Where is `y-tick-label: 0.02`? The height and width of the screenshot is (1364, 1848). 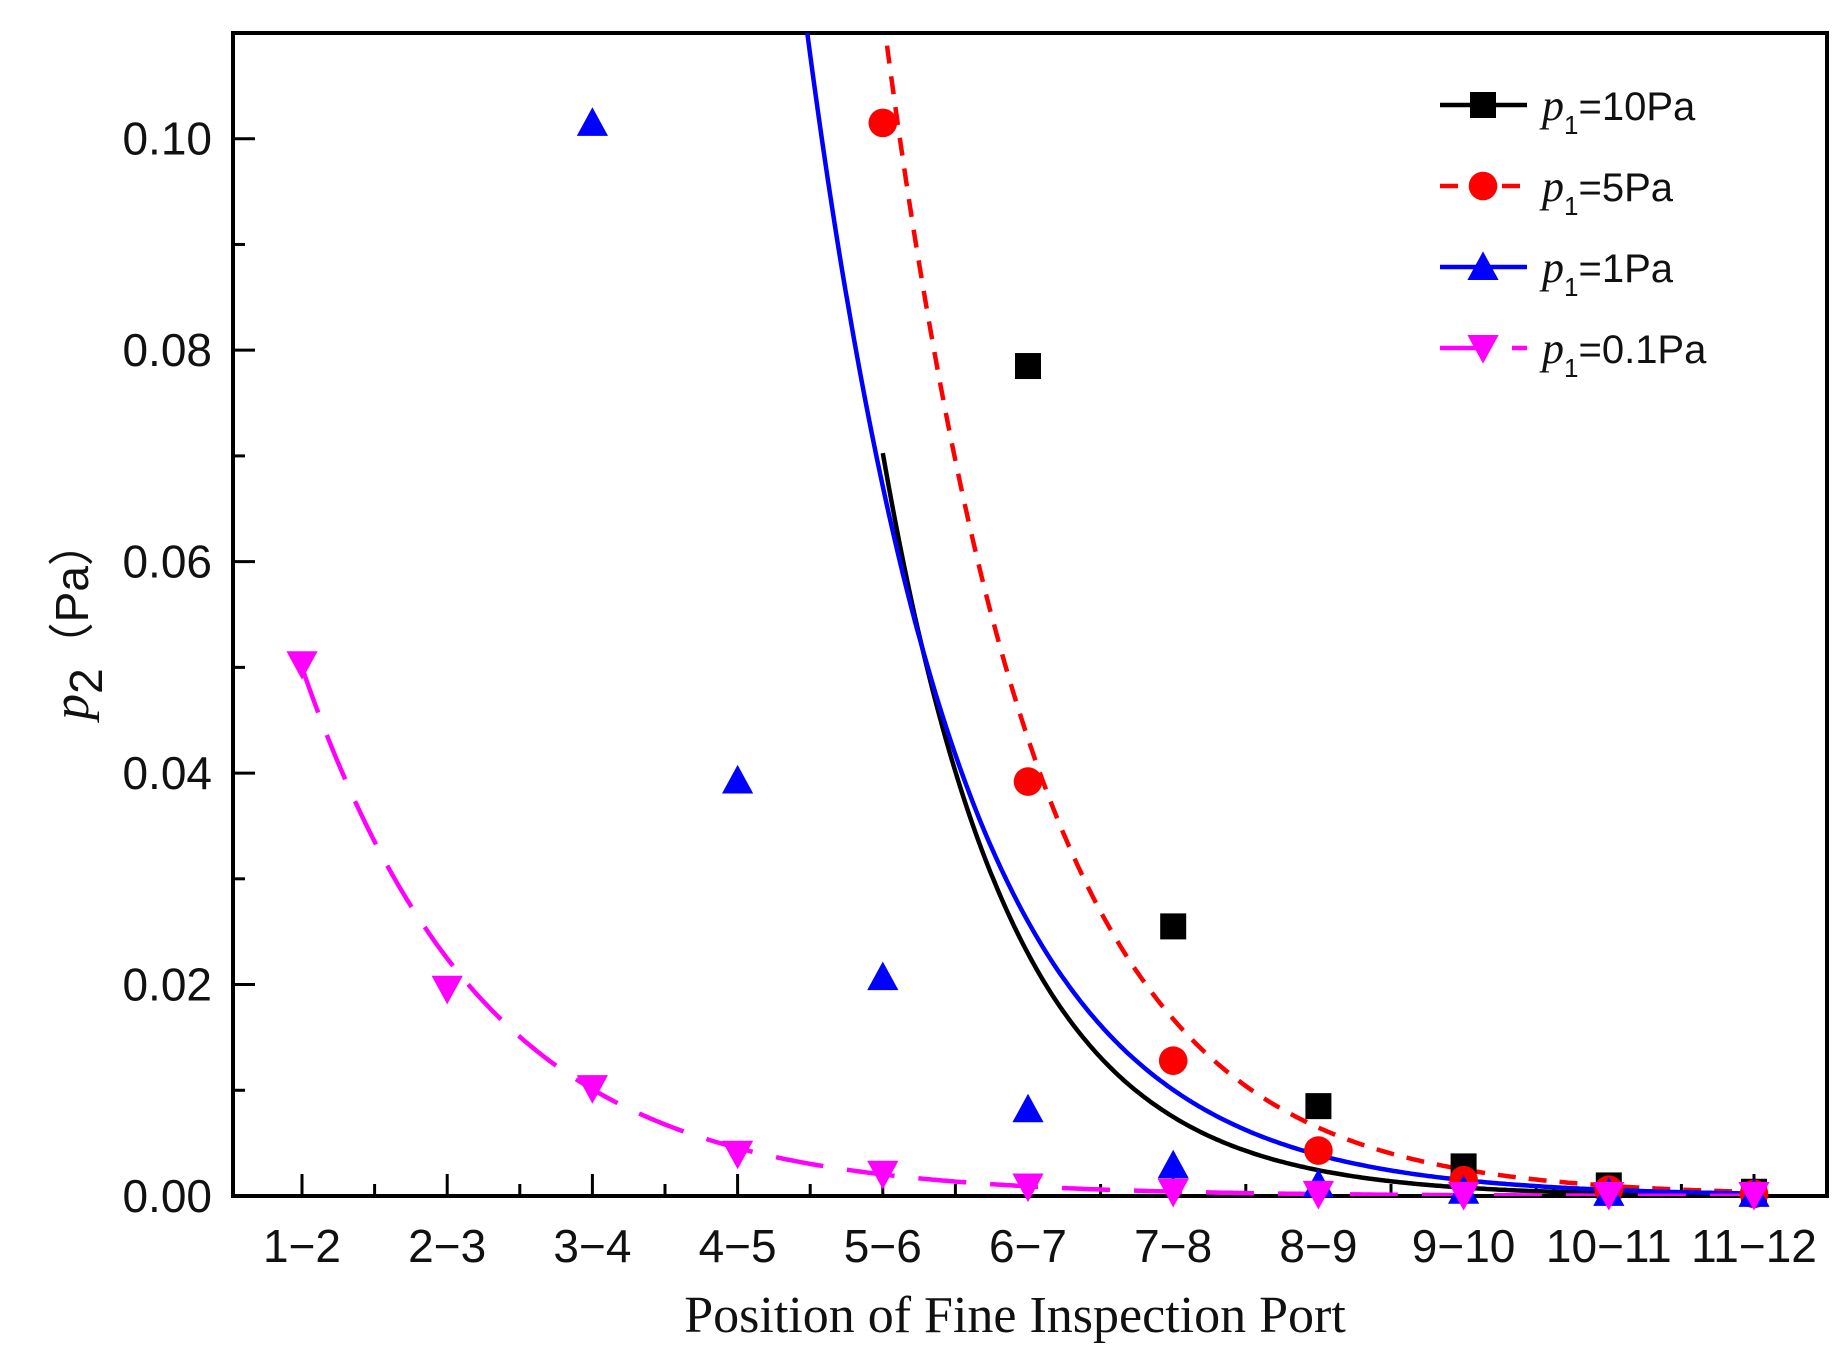
y-tick-label: 0.02 is located at coordinates (167, 985).